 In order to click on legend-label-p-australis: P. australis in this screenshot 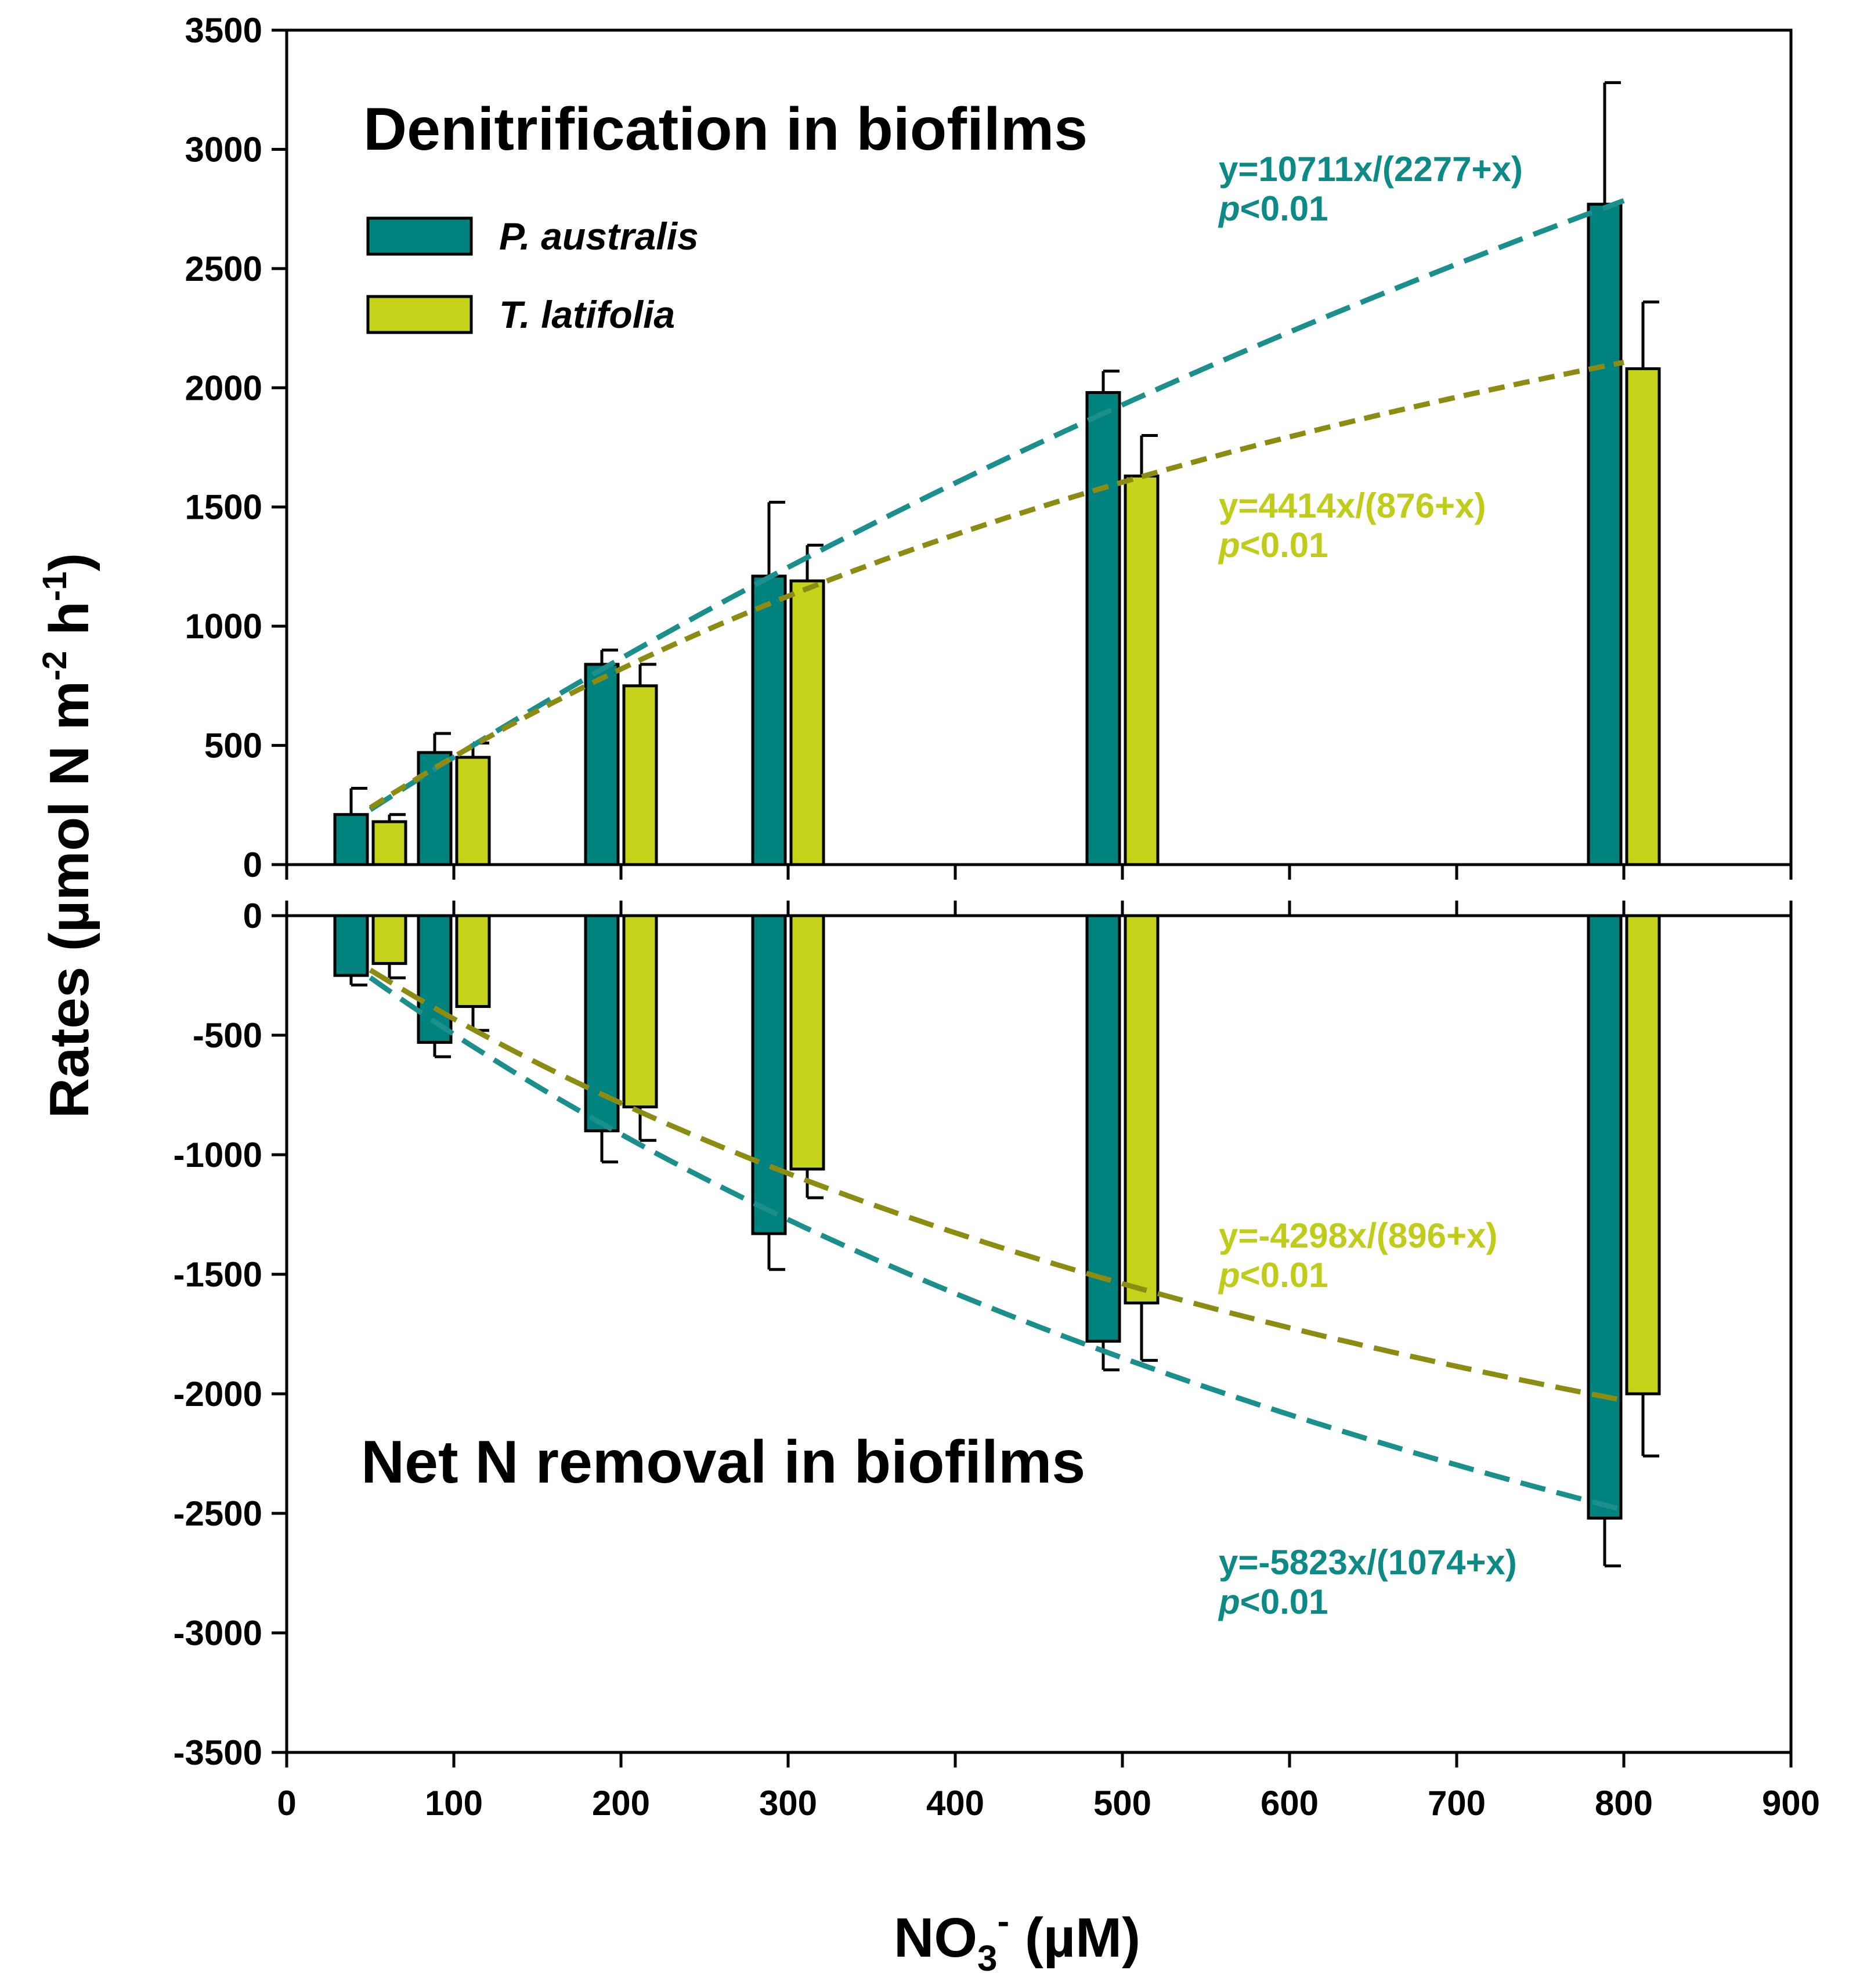, I will do `click(599, 236)`.